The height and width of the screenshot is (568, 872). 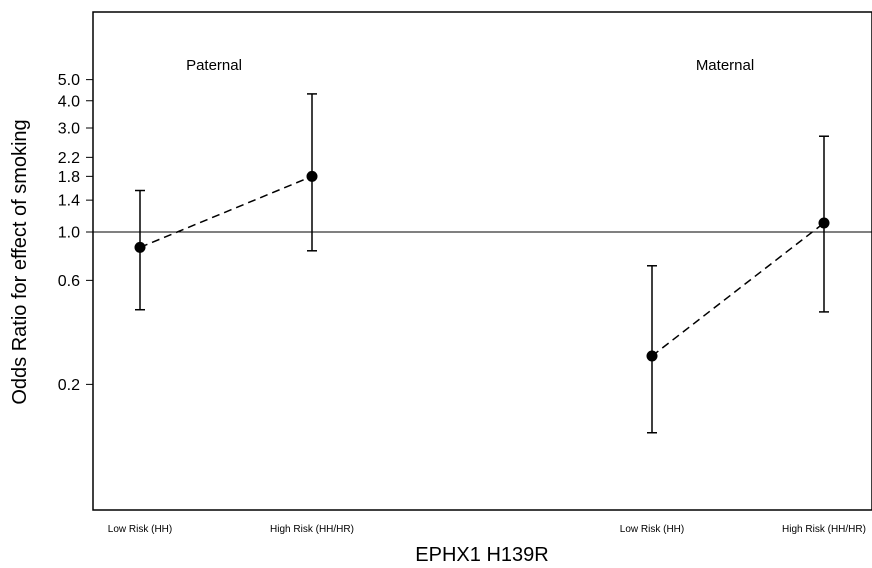 What do you see at coordinates (481, 555) in the screenshot?
I see `x-axis-title: EPHX1 H139R` at bounding box center [481, 555].